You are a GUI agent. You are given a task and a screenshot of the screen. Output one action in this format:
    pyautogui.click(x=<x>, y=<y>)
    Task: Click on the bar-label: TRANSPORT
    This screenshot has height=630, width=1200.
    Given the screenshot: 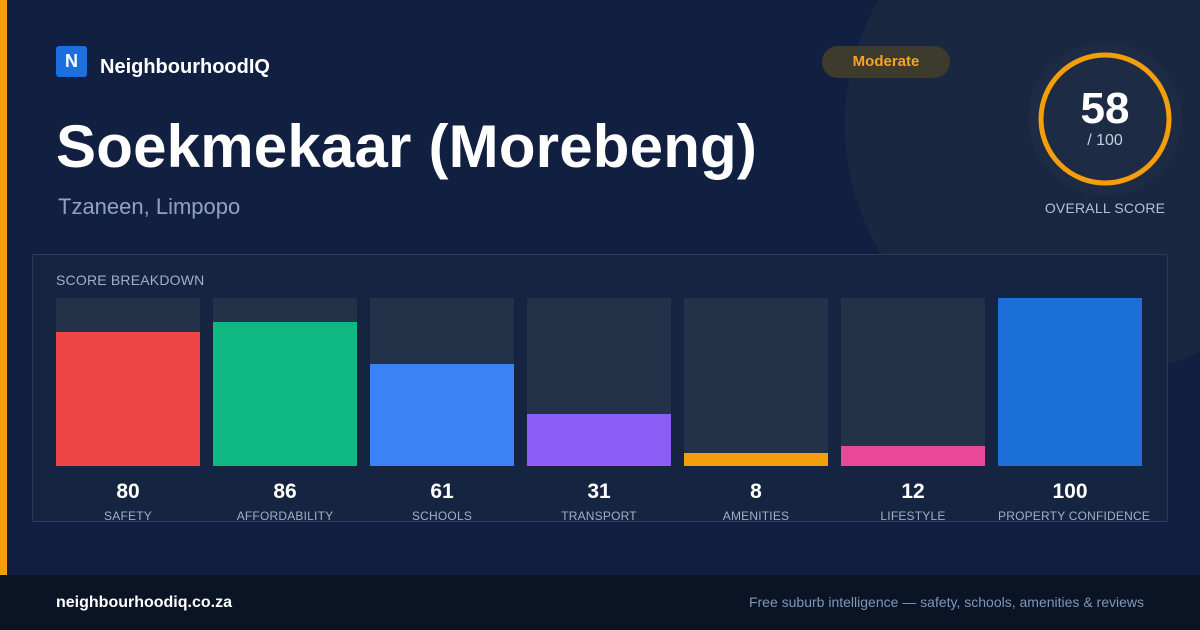 What is the action you would take?
    pyautogui.click(x=599, y=516)
    